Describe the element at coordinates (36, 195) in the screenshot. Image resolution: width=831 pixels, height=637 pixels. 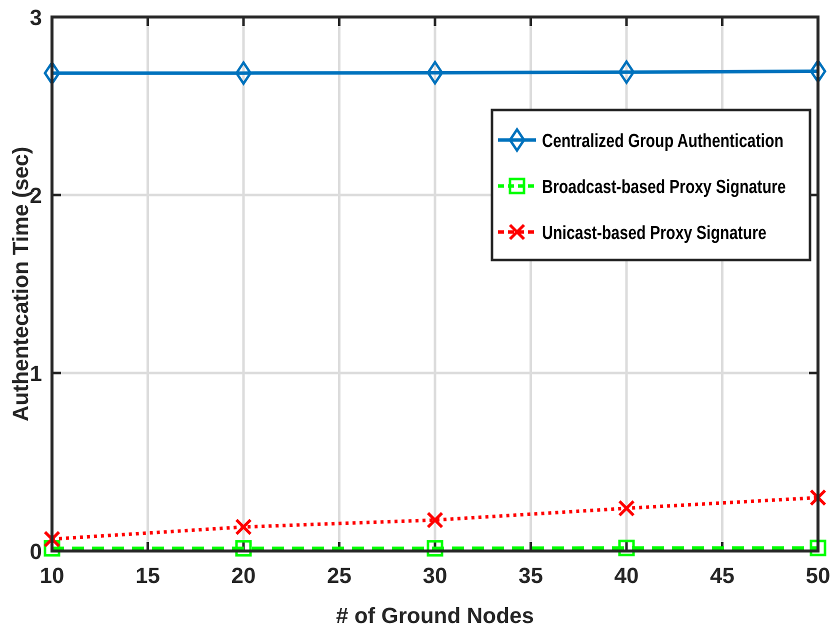
I see `y-tick-label: 2` at that location.